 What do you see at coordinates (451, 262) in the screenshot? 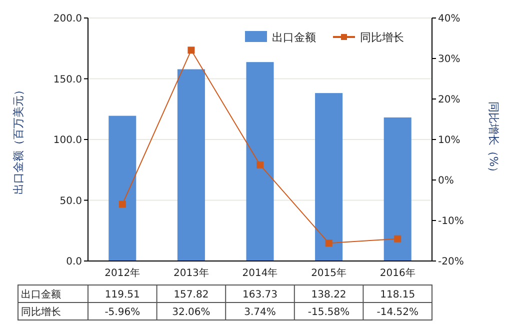
I see `y2-tick-label: -20%` at bounding box center [451, 262].